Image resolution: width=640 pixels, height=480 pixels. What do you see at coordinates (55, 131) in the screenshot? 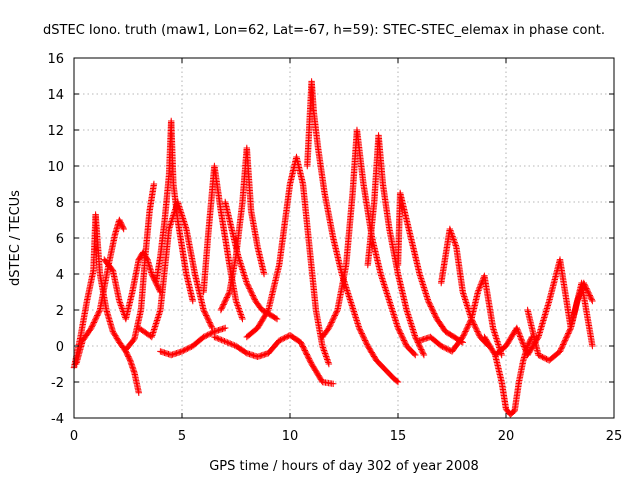
I see `y-tick-label: 12` at bounding box center [55, 131].